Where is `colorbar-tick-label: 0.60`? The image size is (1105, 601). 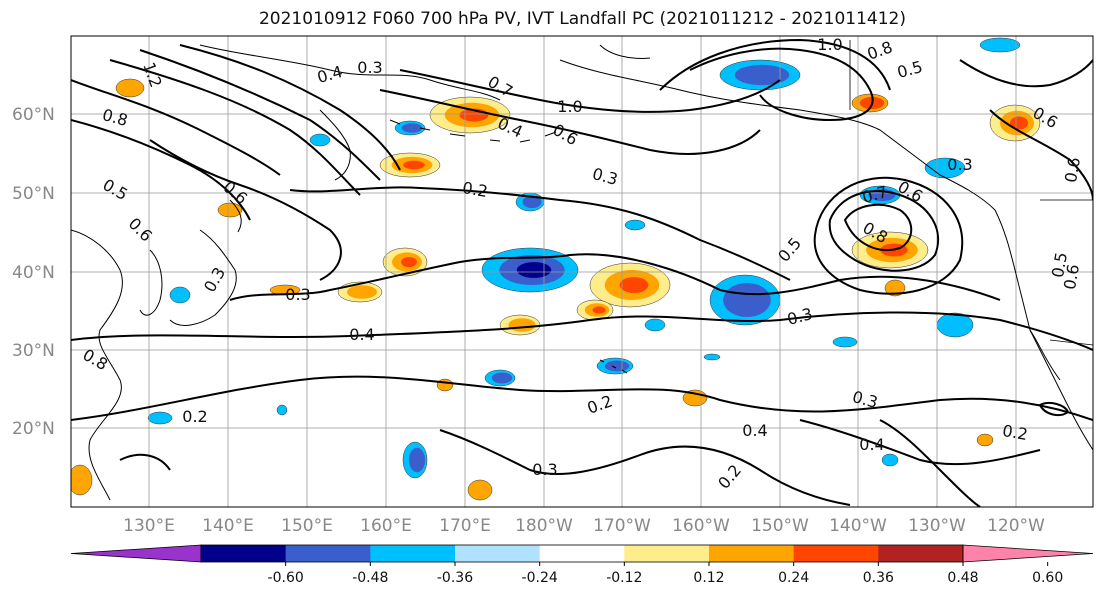
colorbar-tick-label: 0.60 is located at coordinates (1047, 578).